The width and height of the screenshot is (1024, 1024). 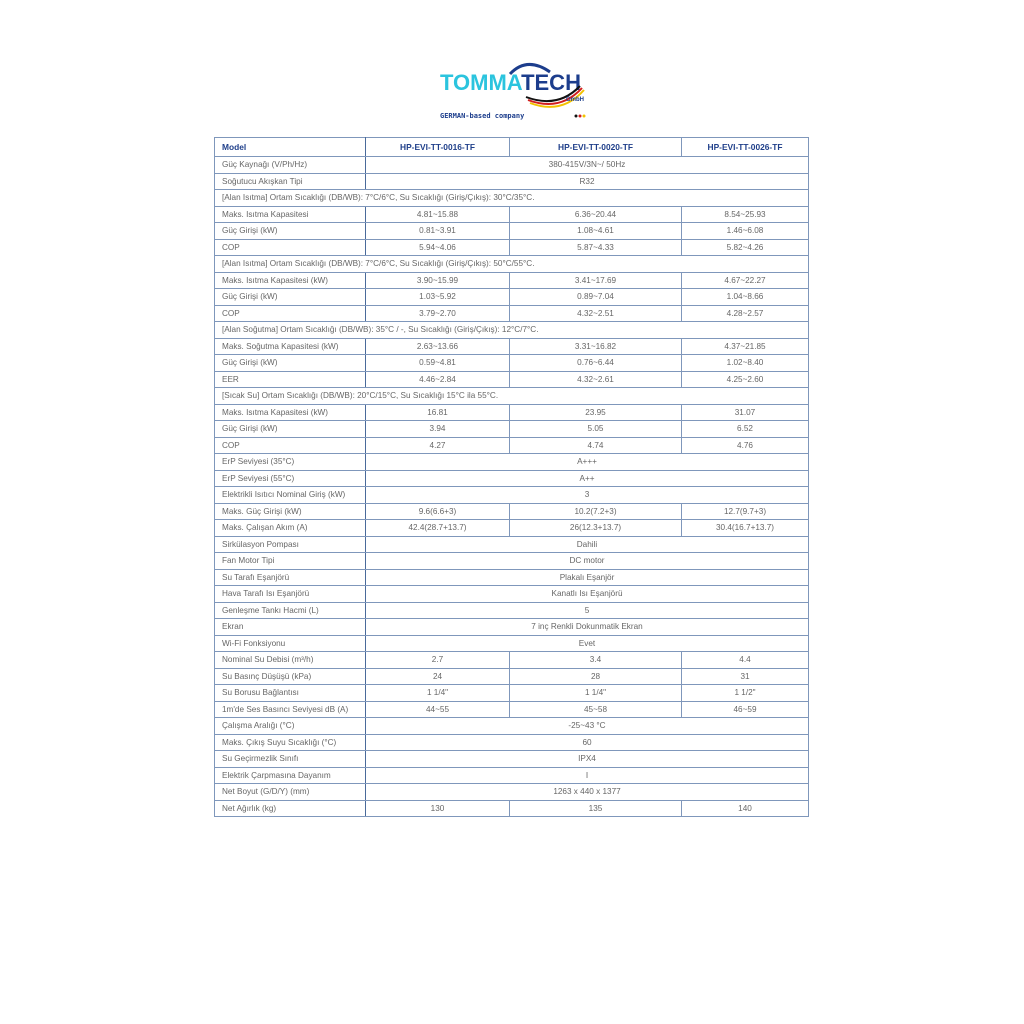 What do you see at coordinates (290, 726) in the screenshot?
I see `row-label: Çalışma Aralığı (°C)` at bounding box center [290, 726].